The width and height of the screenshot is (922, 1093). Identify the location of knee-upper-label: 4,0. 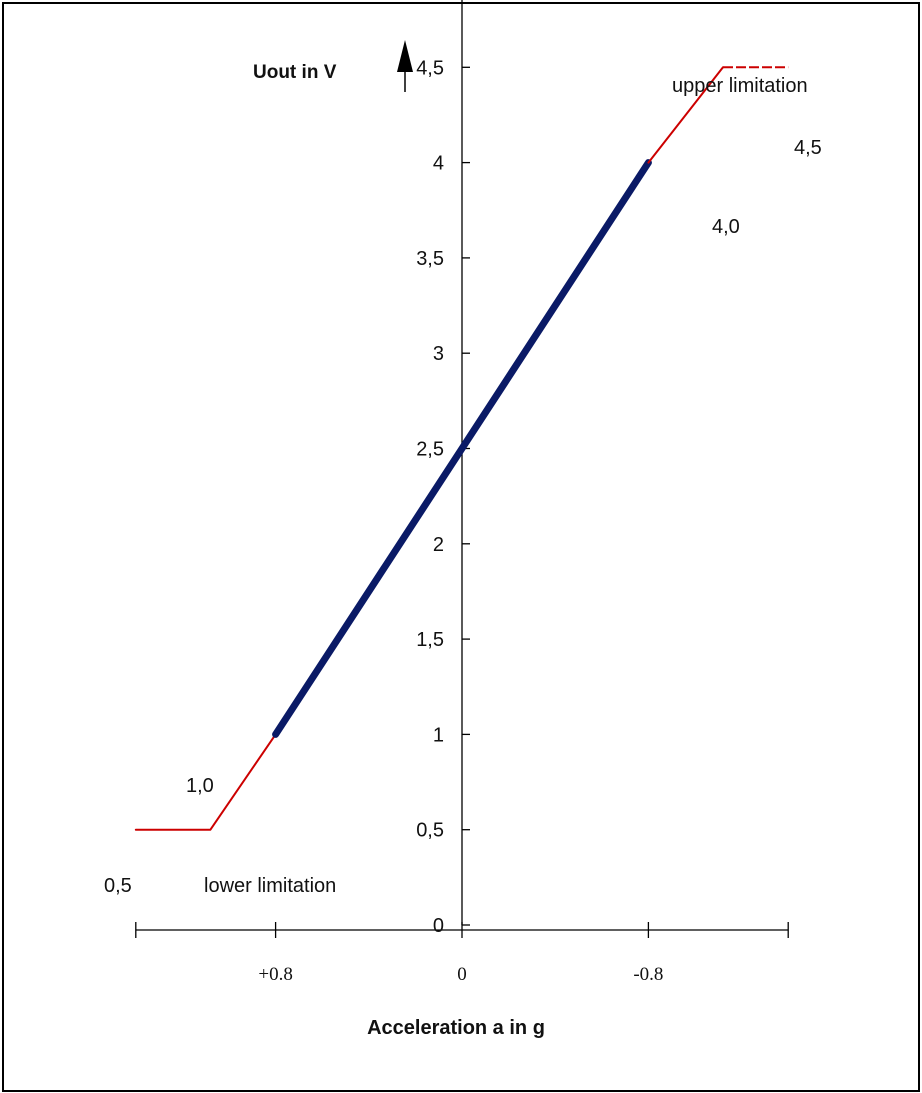
(726, 227).